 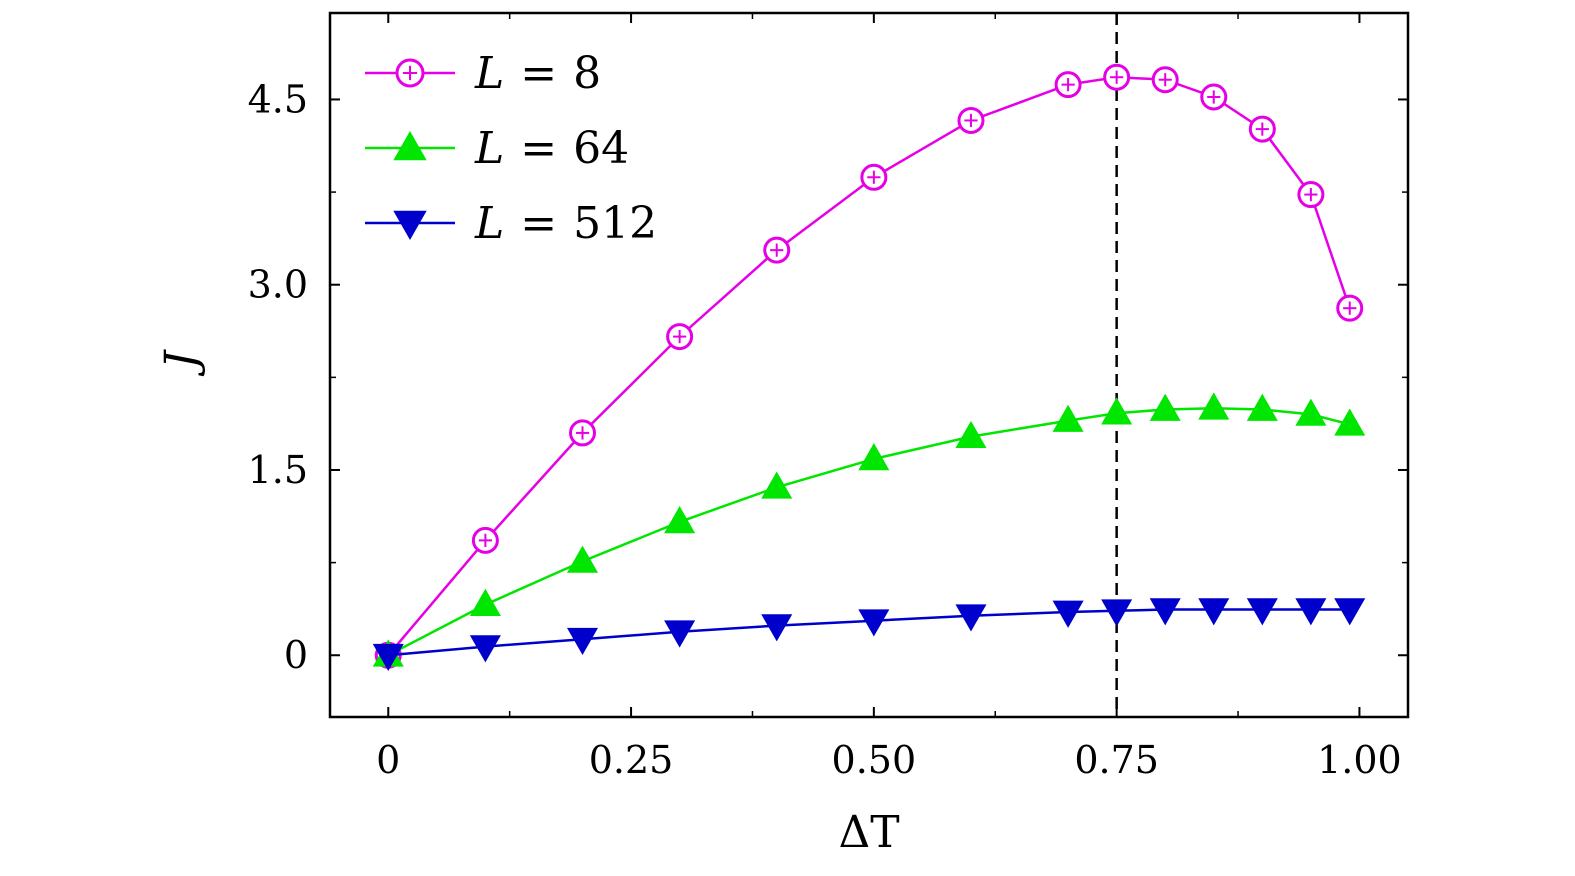 What do you see at coordinates (278, 470) in the screenshot?
I see `y-tick-label: 1.5` at bounding box center [278, 470].